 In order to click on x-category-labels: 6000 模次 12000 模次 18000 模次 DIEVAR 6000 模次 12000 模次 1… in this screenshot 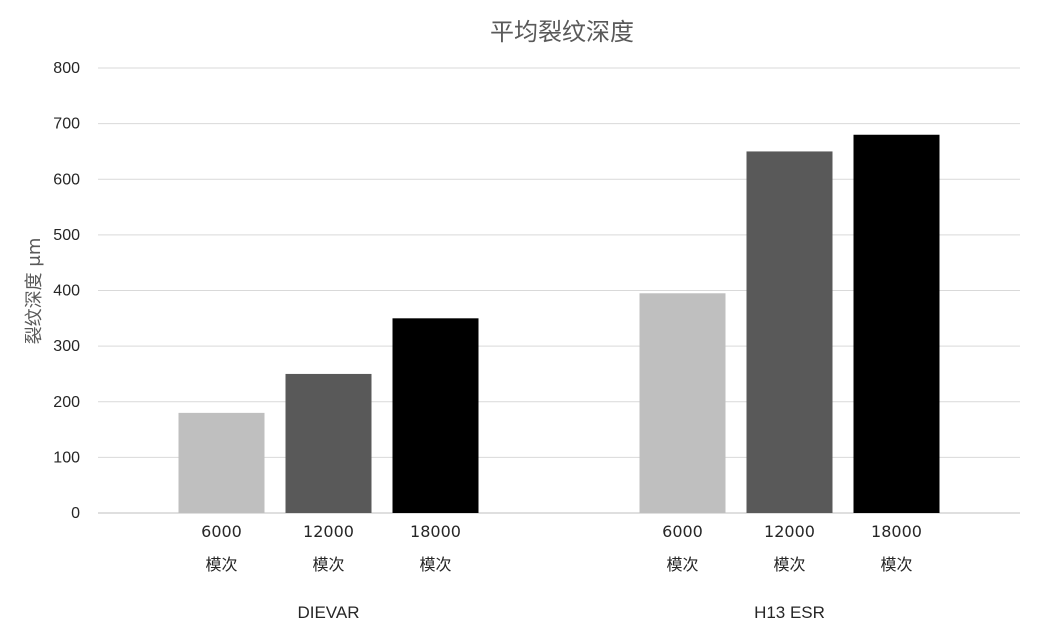, I will do `click(561, 572)`.